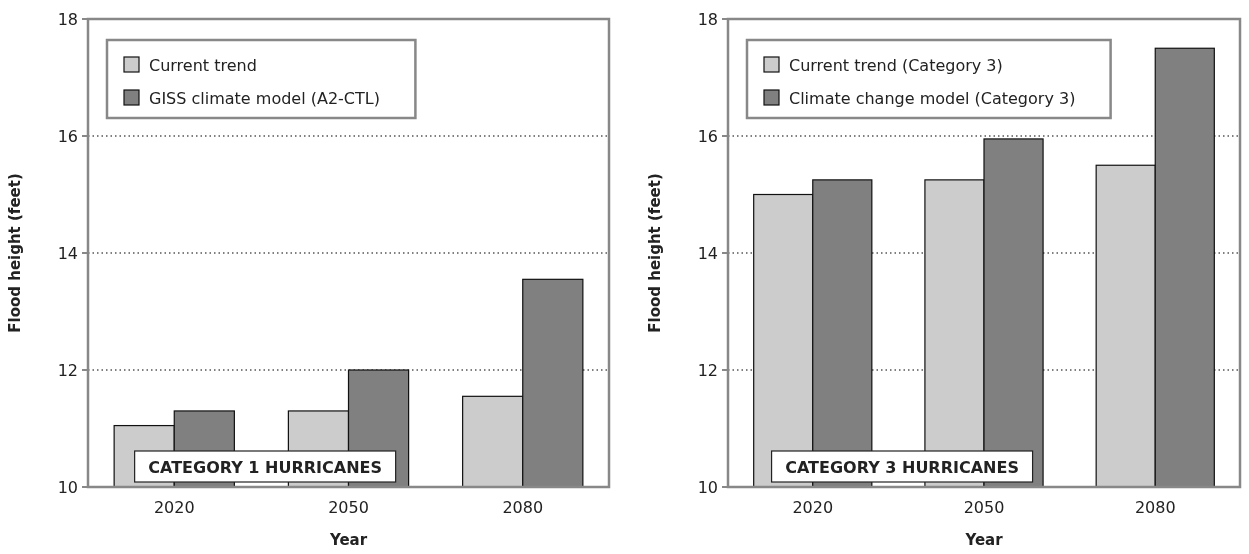 Image resolution: width=1249 pixels, height=554 pixels. Describe the element at coordinates (902, 467) in the screenshot. I see `annotation: CATEGORY 3 HURRICANES` at that location.